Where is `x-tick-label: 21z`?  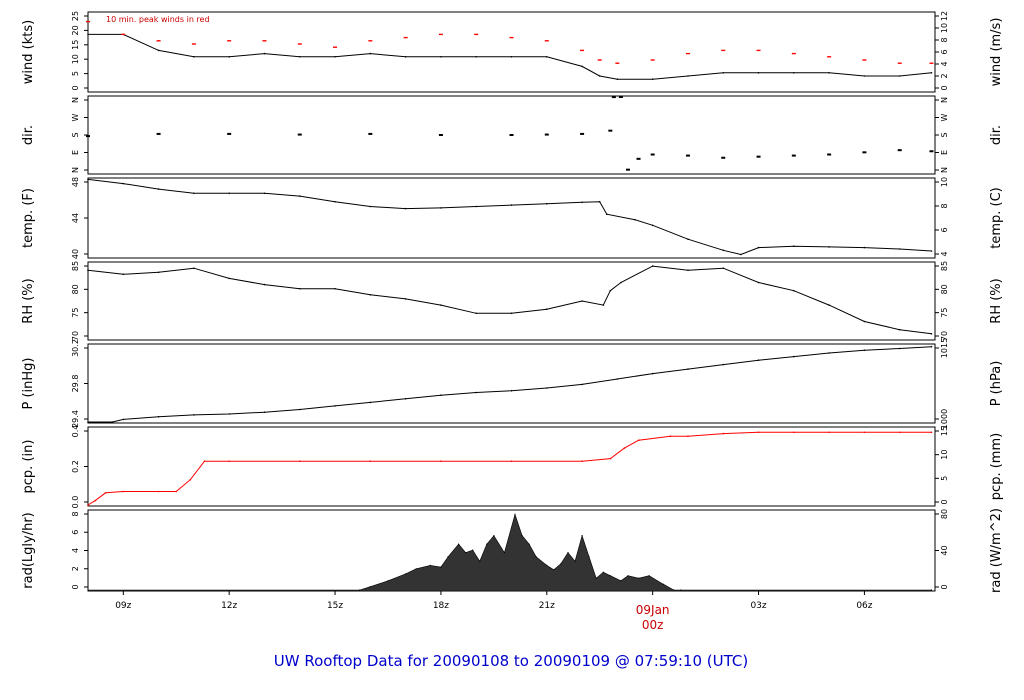
x-tick-label: 21z is located at coordinates (547, 606).